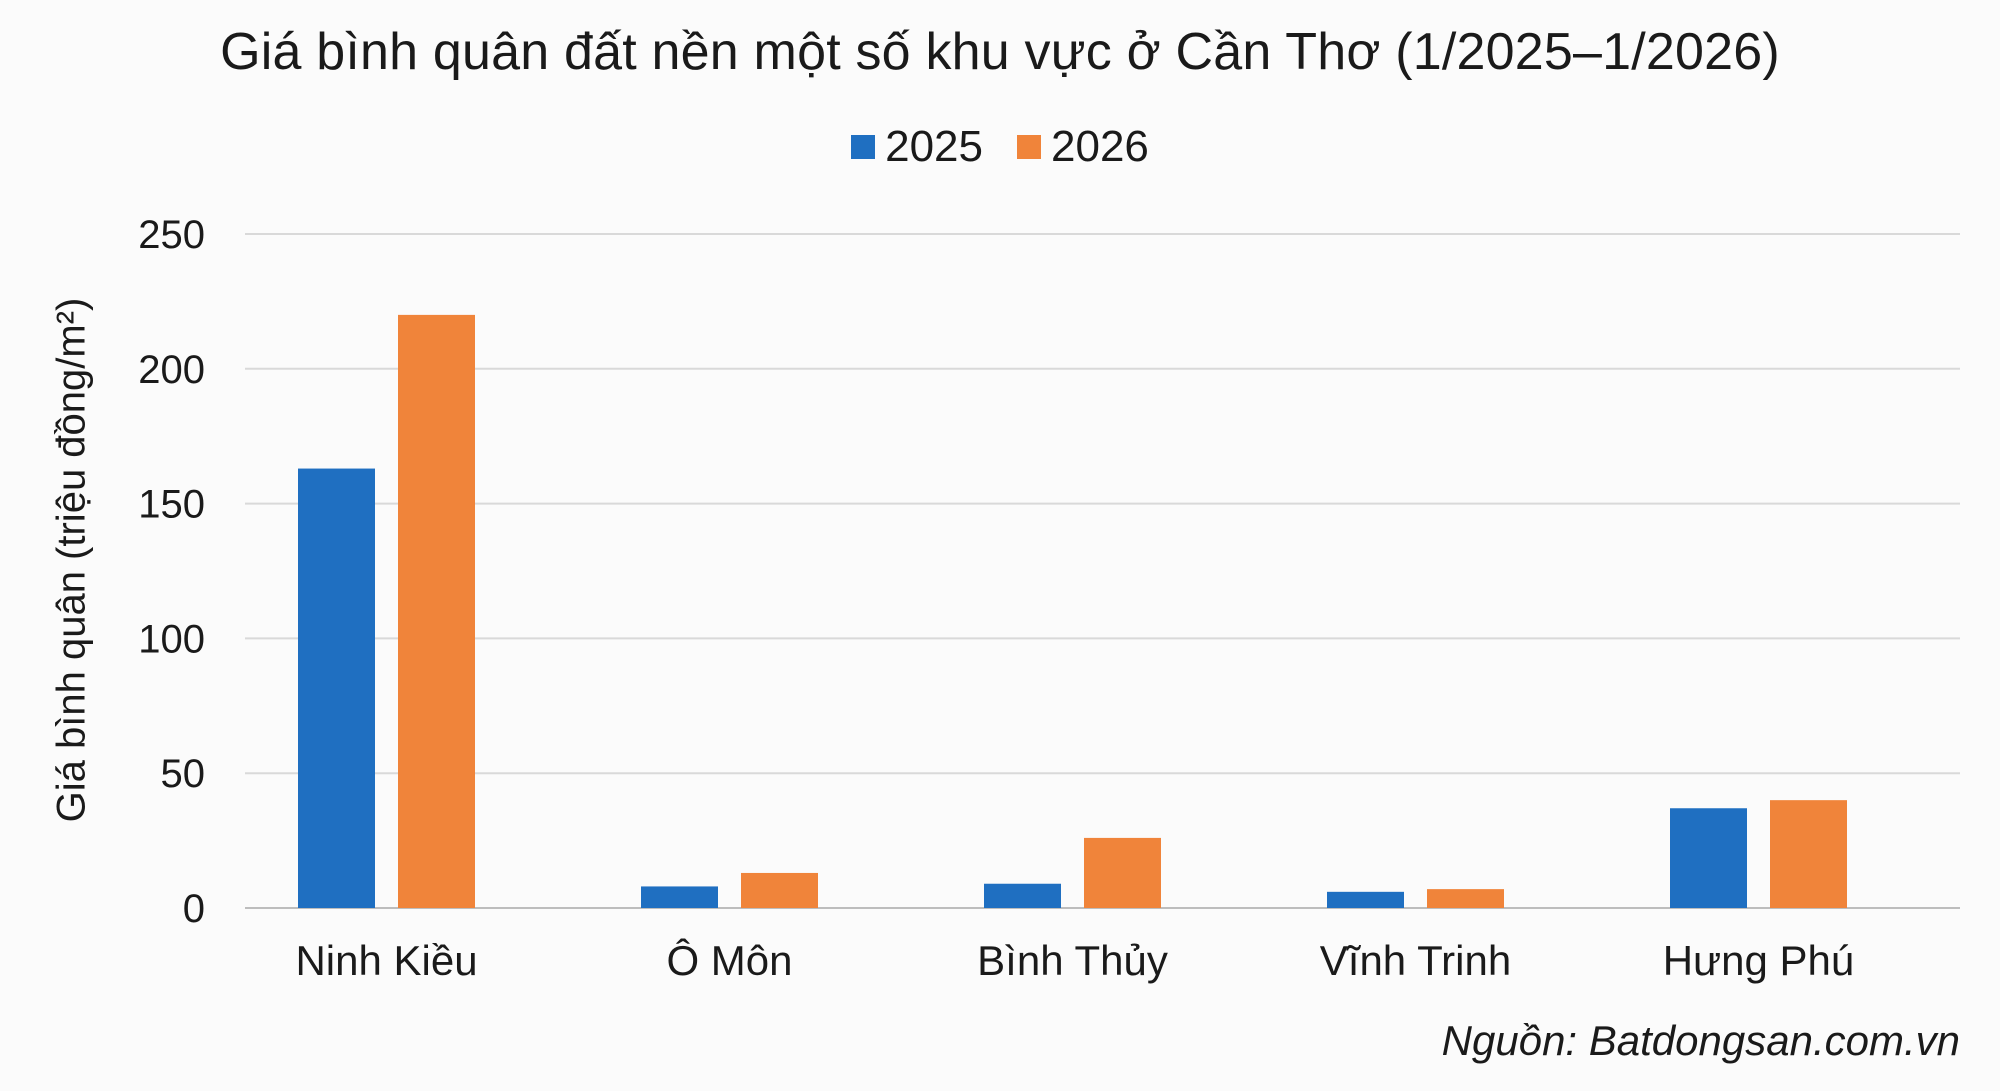  Describe the element at coordinates (1100, 146) in the screenshot. I see `legend-label-2026: 2026` at that location.